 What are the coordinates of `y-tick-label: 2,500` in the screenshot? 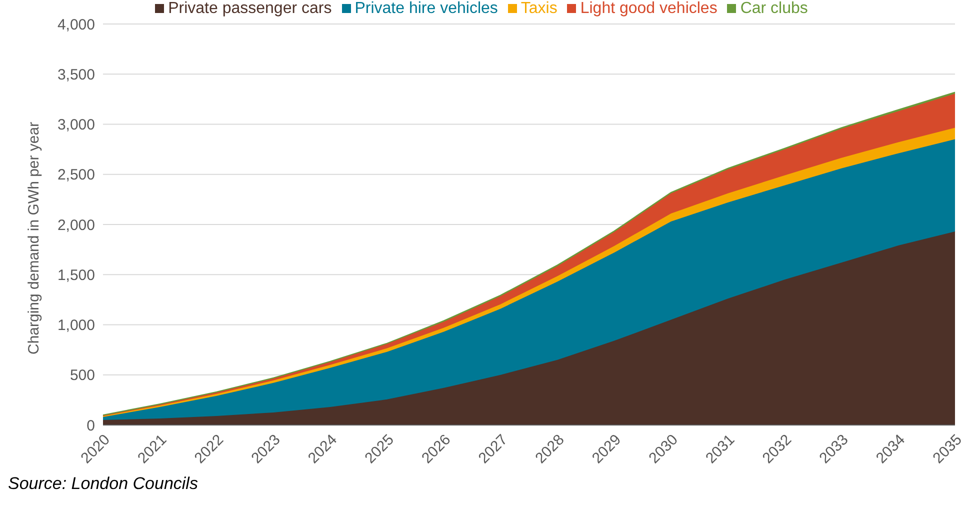 It's located at (76, 175).